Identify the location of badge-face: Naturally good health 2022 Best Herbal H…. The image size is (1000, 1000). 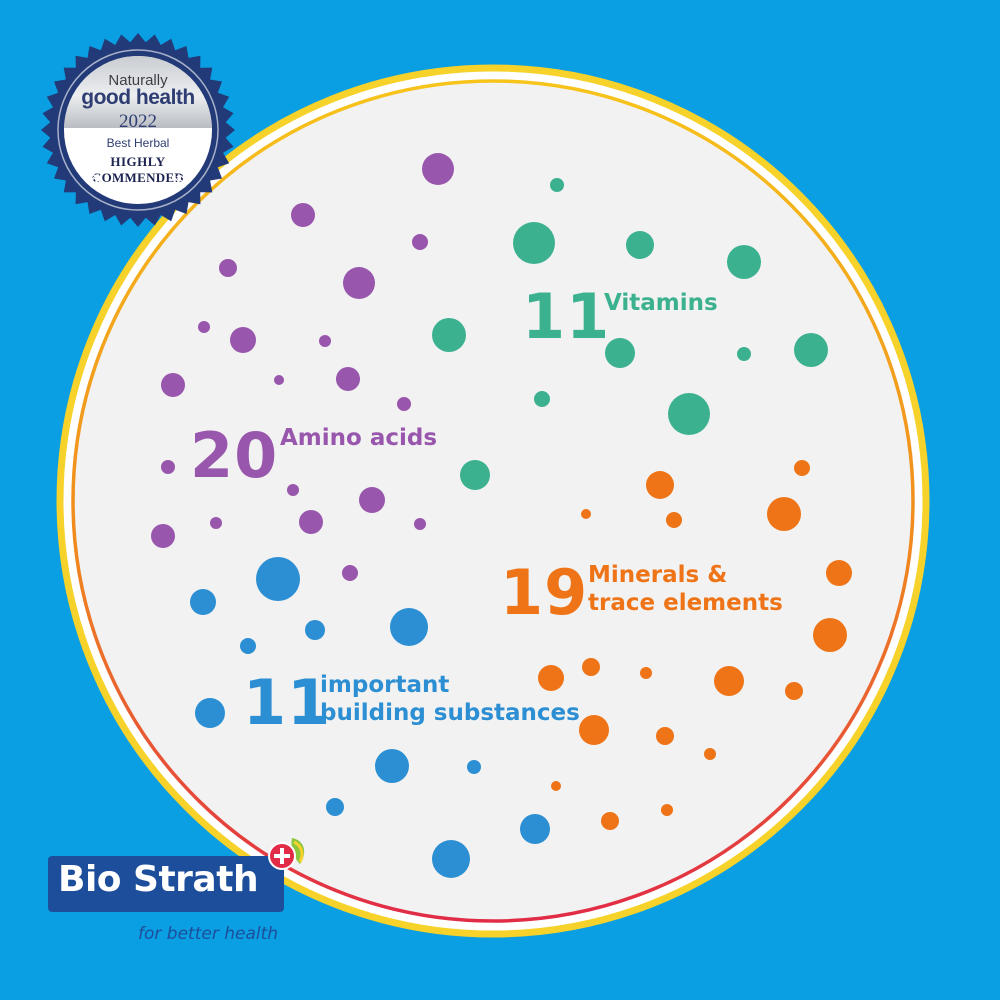
(138, 130).